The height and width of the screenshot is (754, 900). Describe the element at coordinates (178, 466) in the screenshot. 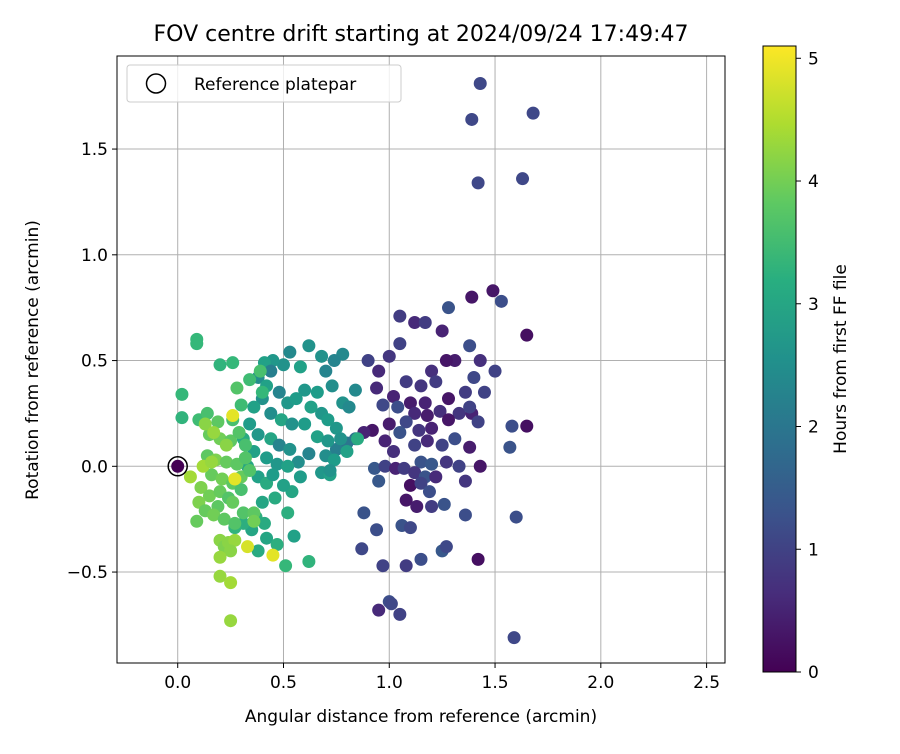

I see `reference-point-fill` at that location.